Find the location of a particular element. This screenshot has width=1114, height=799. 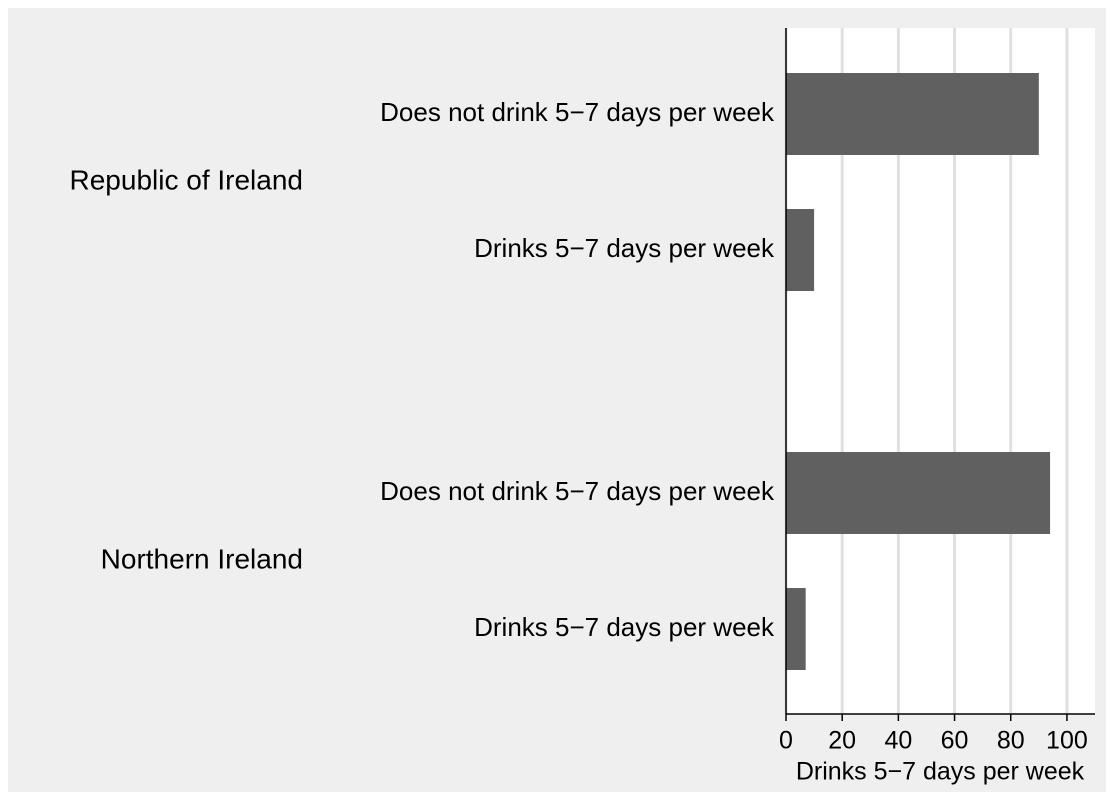

x-axis-title: Drinks 5−7 days per week is located at coordinates (940, 772).